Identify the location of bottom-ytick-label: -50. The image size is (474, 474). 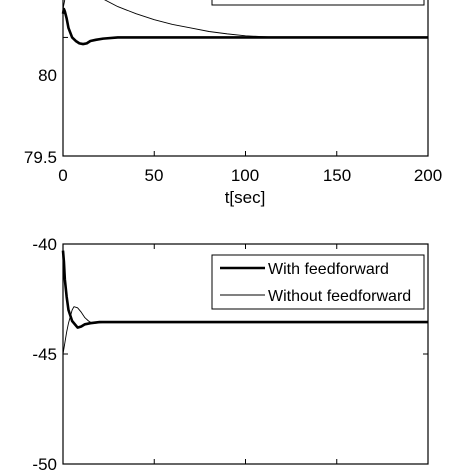
(44, 464).